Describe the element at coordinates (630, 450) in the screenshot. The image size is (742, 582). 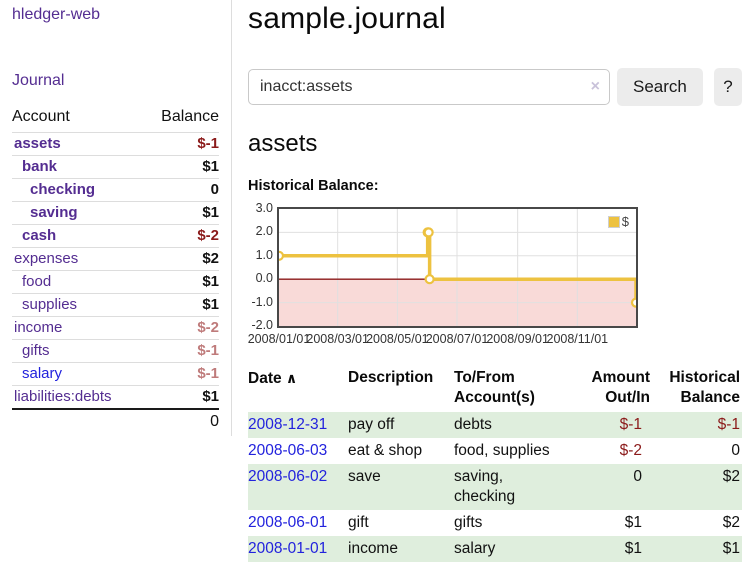
I see `transaction-amount: $-2` at that location.